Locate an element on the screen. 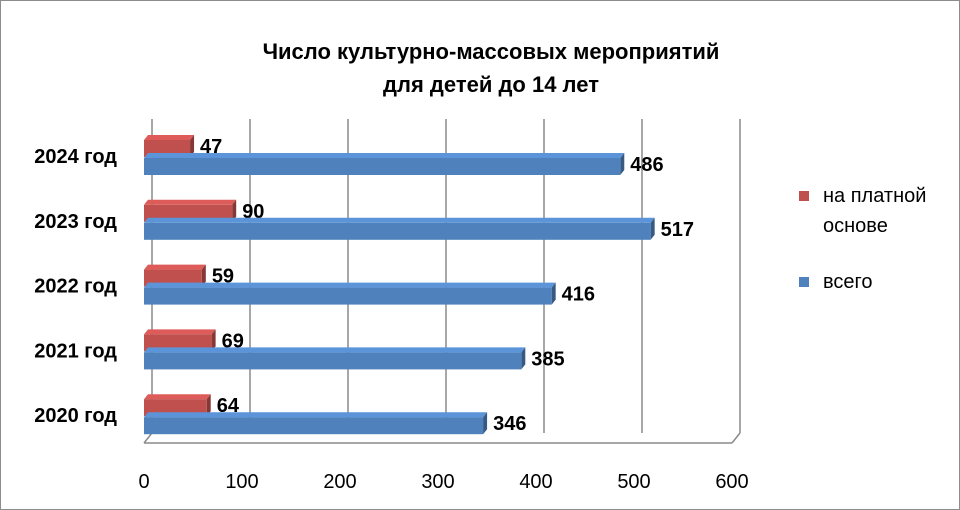 The height and width of the screenshot is (510, 960). legend-label-paid-line-1: на платной is located at coordinates (875, 196).